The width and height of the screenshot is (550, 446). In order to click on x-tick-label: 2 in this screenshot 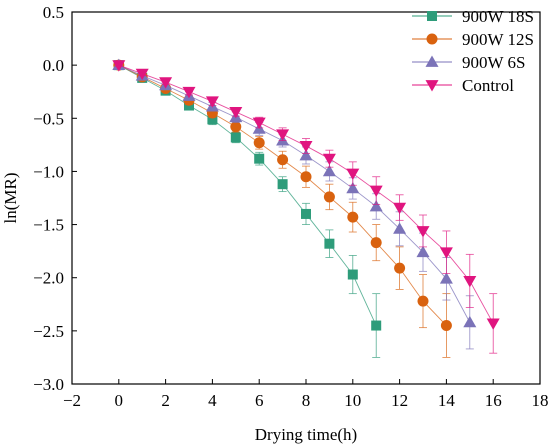, I will do `click(165, 400)`.